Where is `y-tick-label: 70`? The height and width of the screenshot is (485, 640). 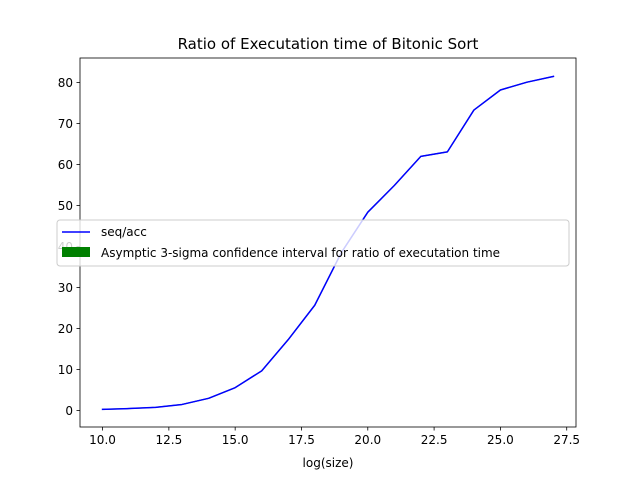
y-tick-label: 70 is located at coordinates (65, 124).